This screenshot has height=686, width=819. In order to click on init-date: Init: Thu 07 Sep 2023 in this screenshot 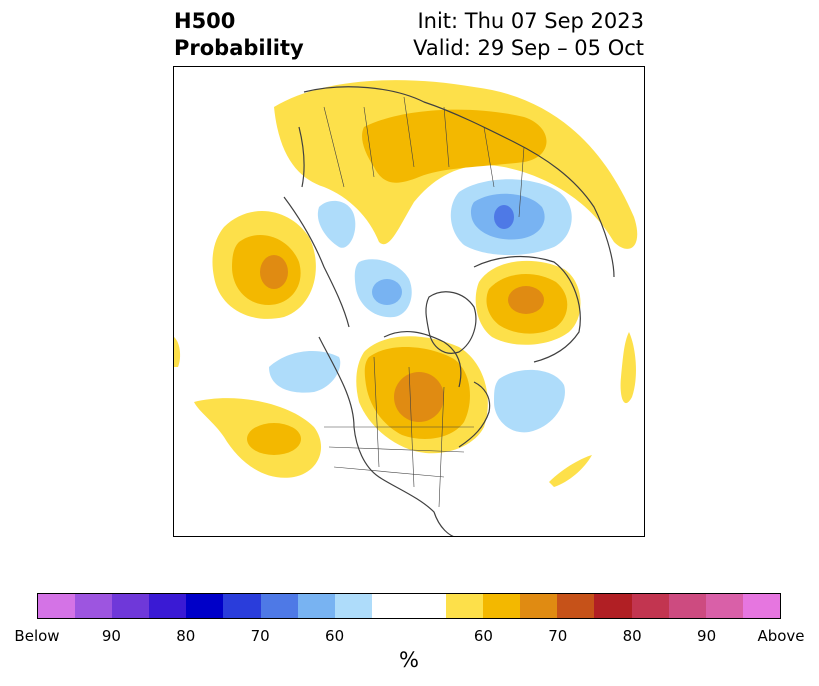, I will do `click(530, 21)`.